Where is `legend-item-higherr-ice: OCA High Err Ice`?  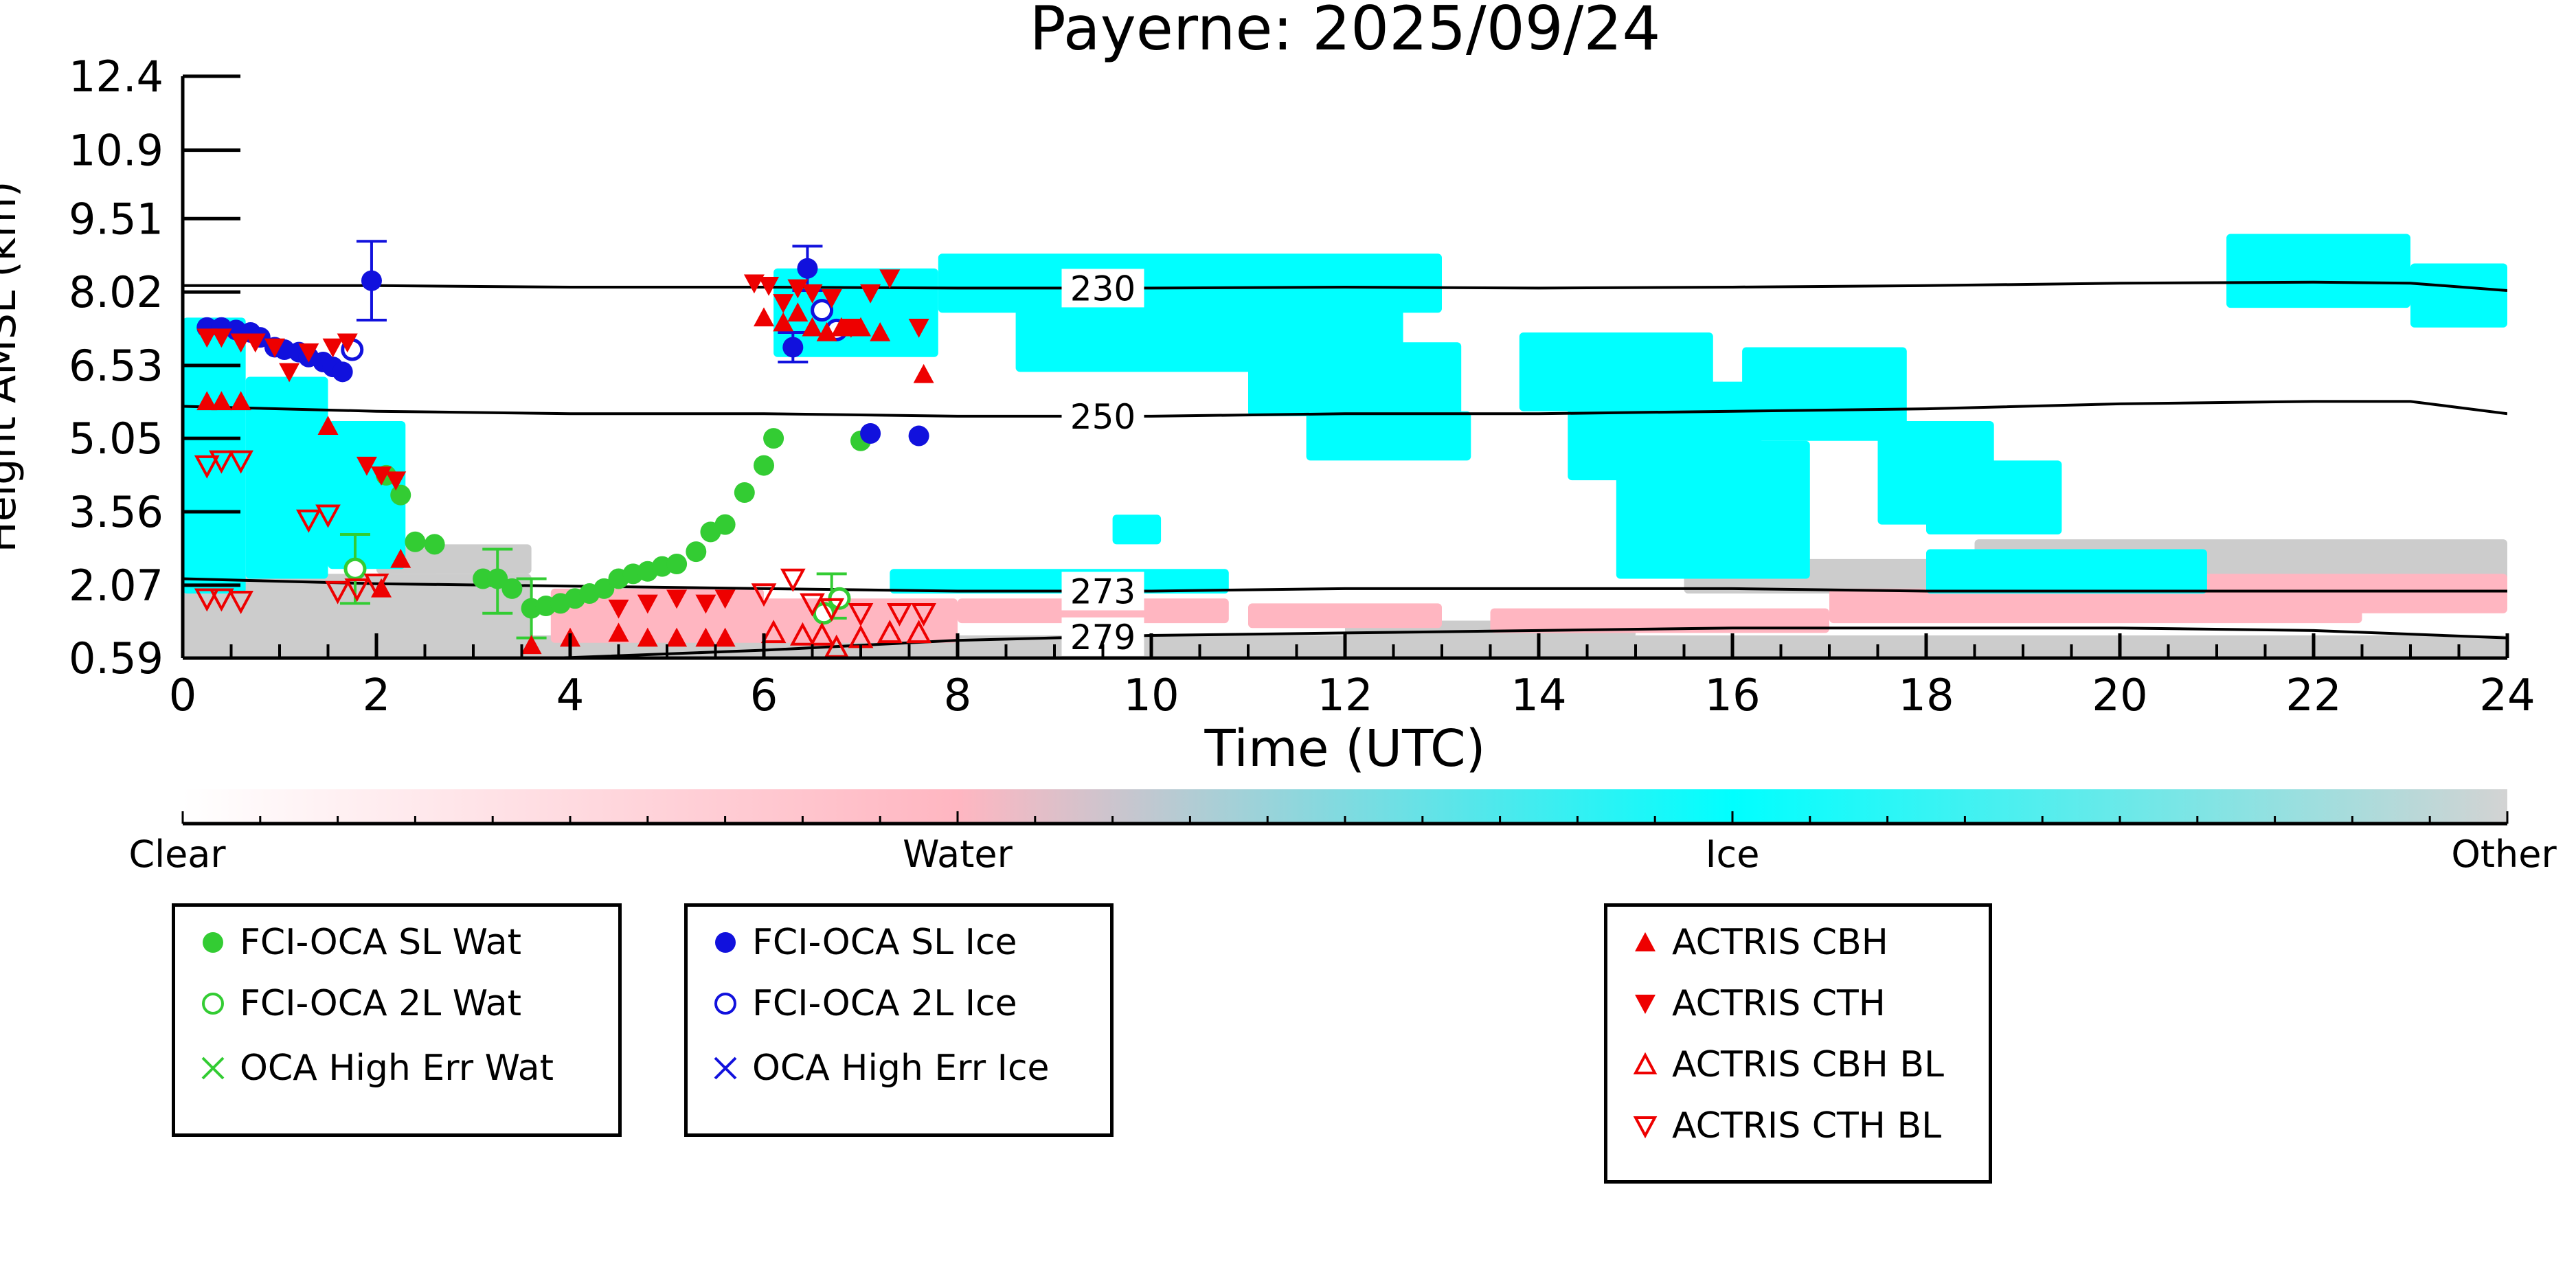
legend-item-higherr-ice: OCA High Err Ice is located at coordinates (879, 1068).